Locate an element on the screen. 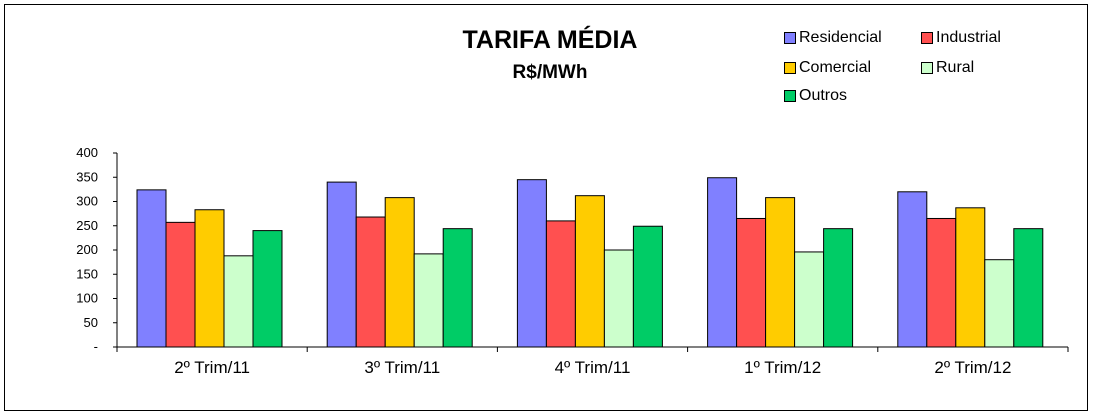  legend-item-comercial: Comercial is located at coordinates (827, 68).